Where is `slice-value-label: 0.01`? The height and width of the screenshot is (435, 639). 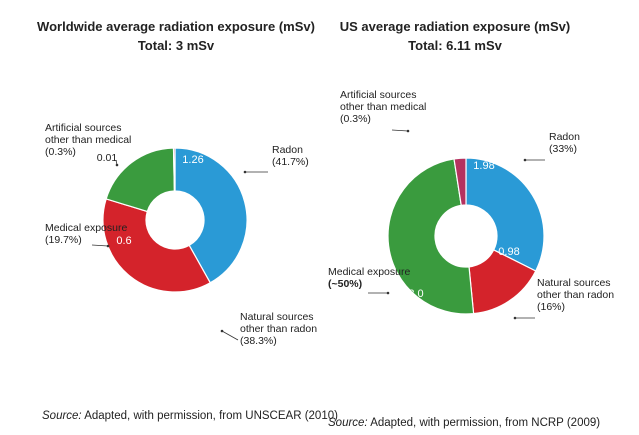 slice-value-label: 0.01 is located at coordinates (107, 158).